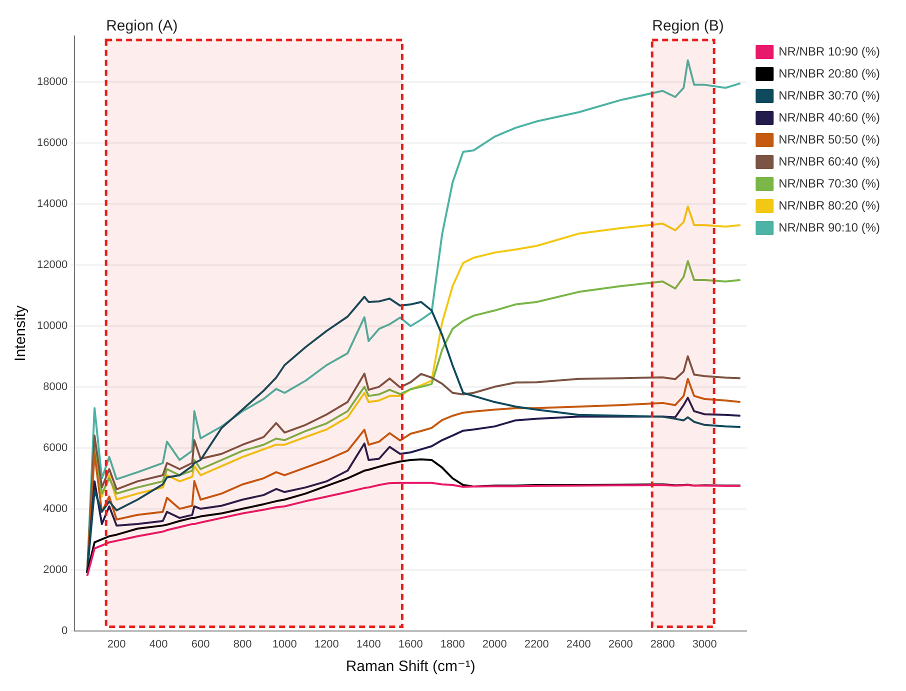  What do you see at coordinates (829, 183) in the screenshot?
I see `legend-label: NR/NBR 70:30 (%)` at bounding box center [829, 183].